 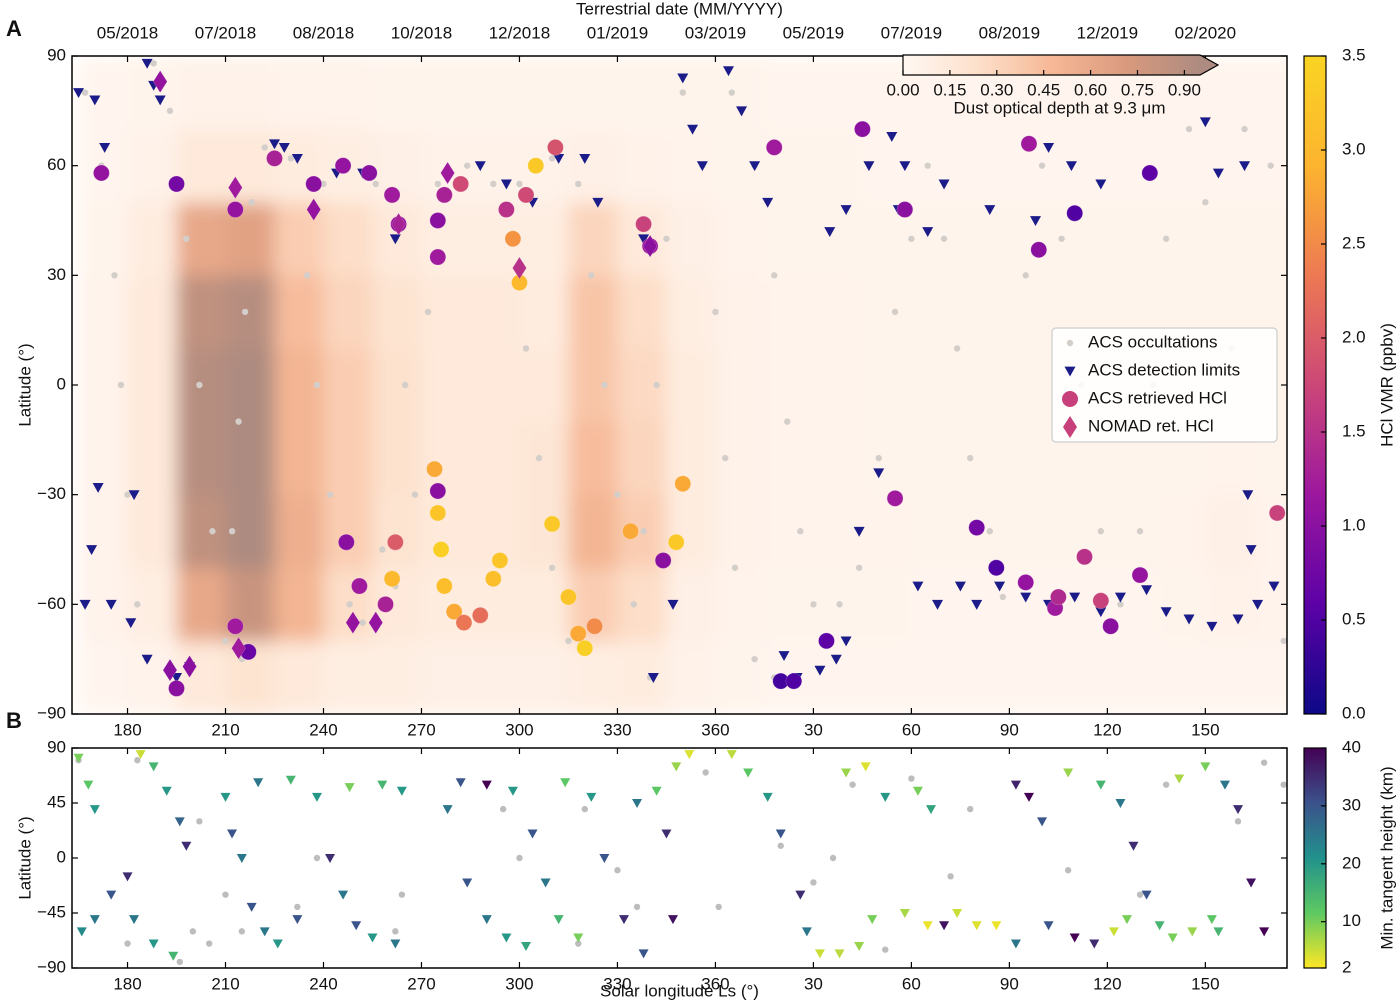 What do you see at coordinates (1351, 920) in the screenshot?
I see `colorbar-tick-label: 10` at bounding box center [1351, 920].